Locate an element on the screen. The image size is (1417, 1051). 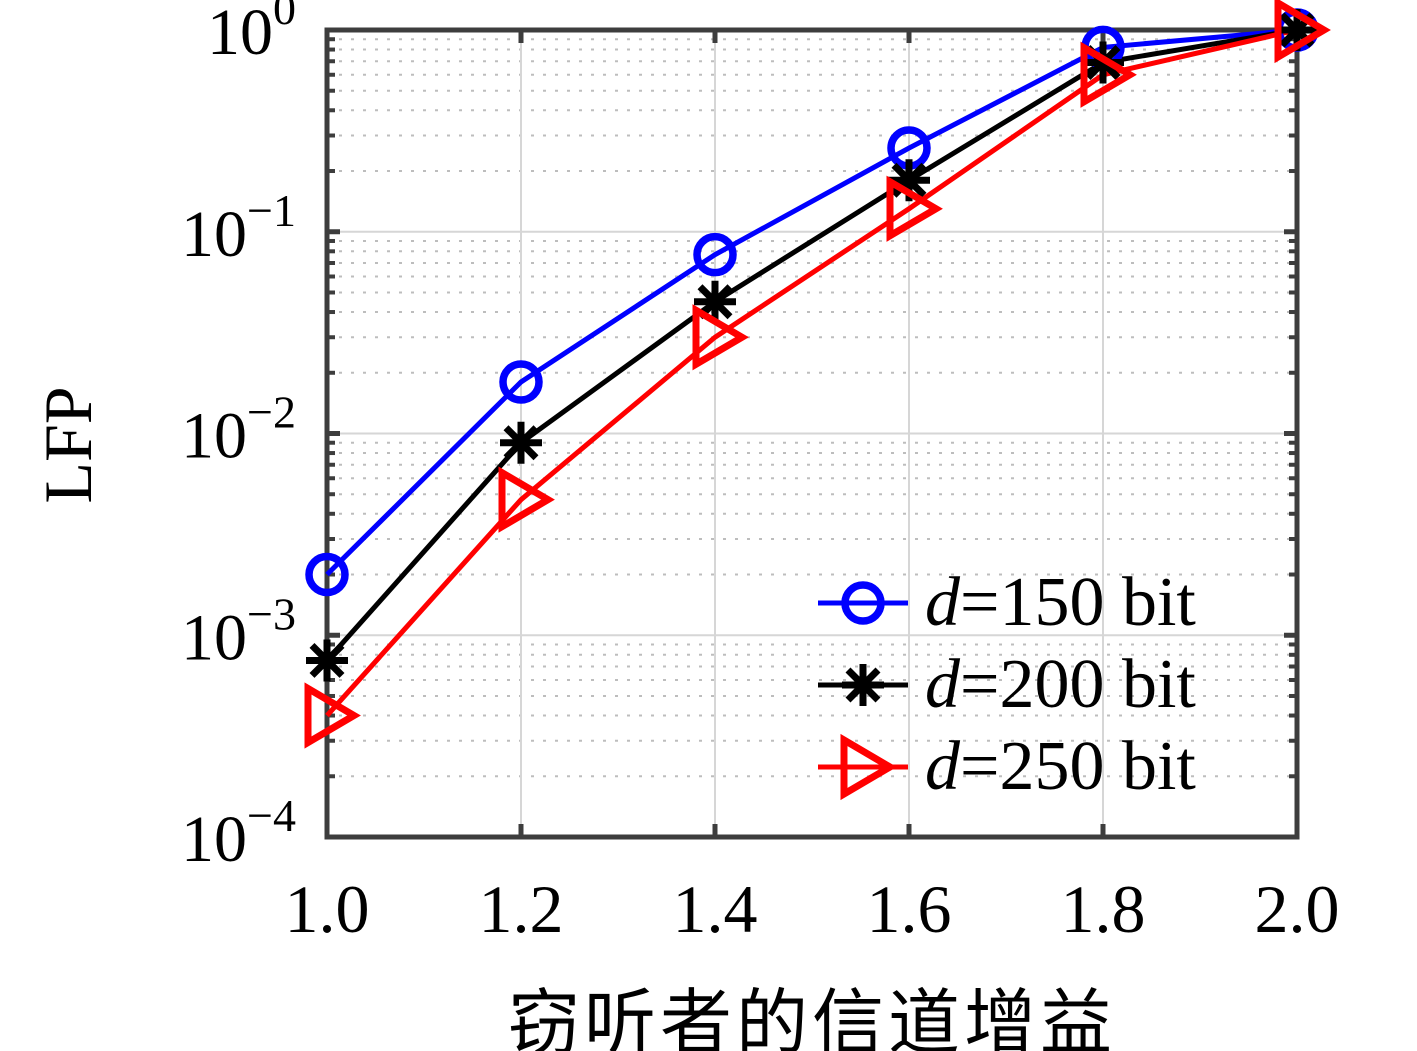
x-axis-label: 窃听者的信道增益 is located at coordinates (811, 1017).